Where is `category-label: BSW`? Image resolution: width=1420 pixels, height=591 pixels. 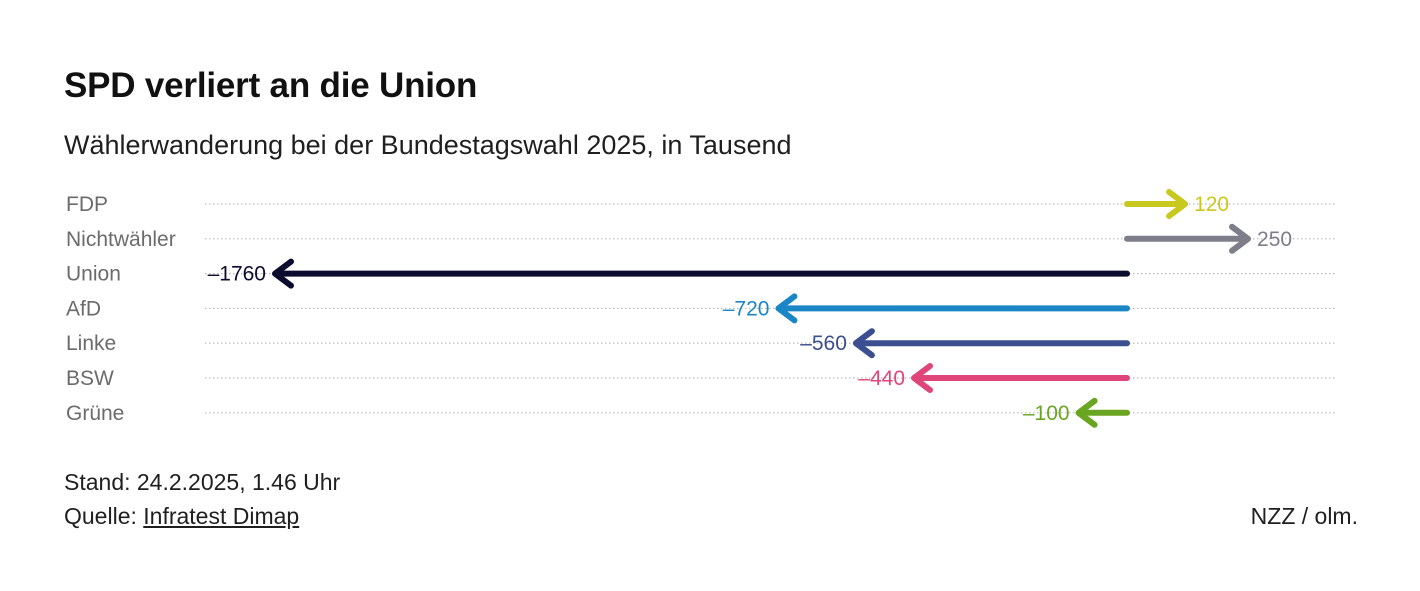 category-label: BSW is located at coordinates (90, 378).